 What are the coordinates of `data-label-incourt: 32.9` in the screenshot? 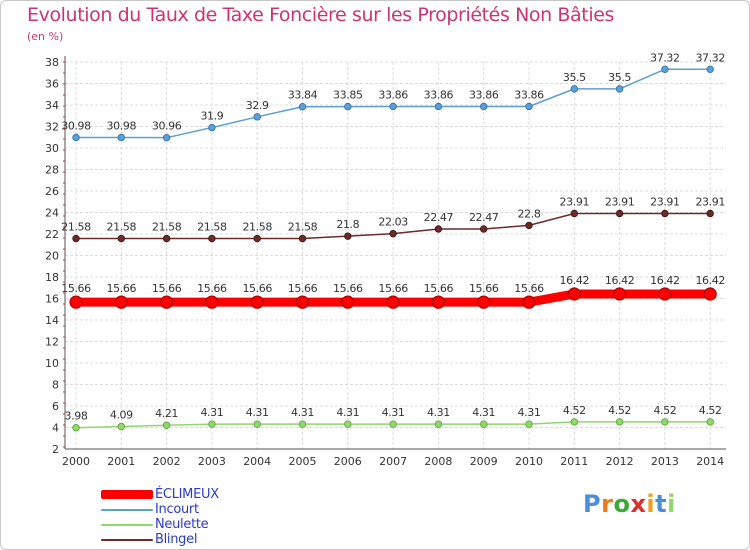 It's located at (257, 105).